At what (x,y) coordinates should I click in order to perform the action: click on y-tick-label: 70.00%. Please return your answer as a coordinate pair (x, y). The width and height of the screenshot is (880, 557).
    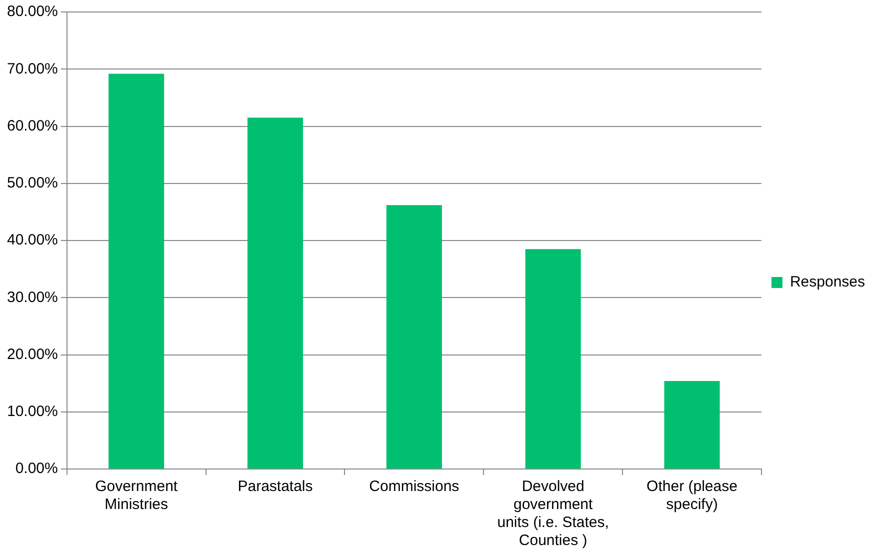
    Looking at the image, I should click on (32, 69).